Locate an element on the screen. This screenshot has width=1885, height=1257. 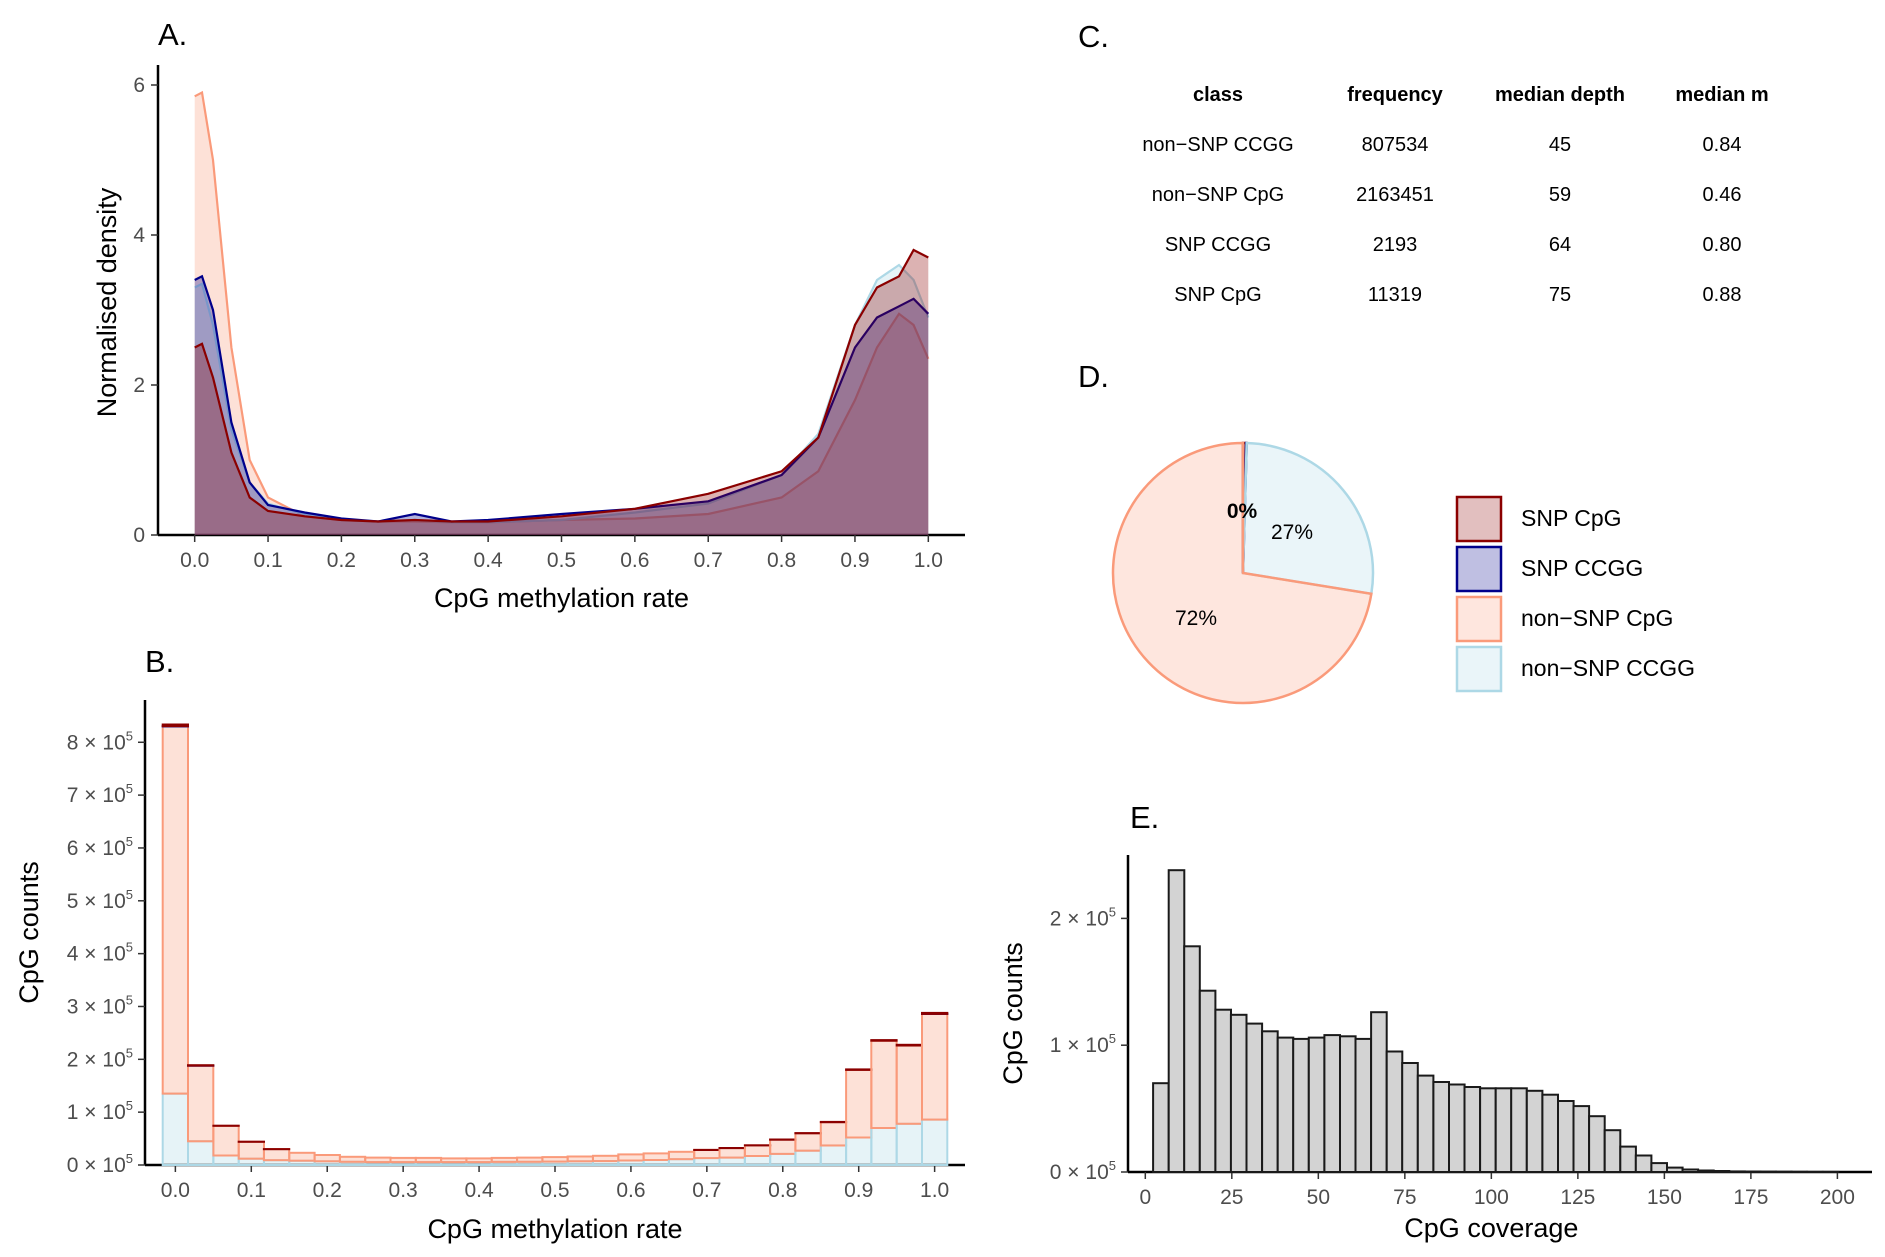
x-axis-title: CpG coverage is located at coordinates (1491, 1228).